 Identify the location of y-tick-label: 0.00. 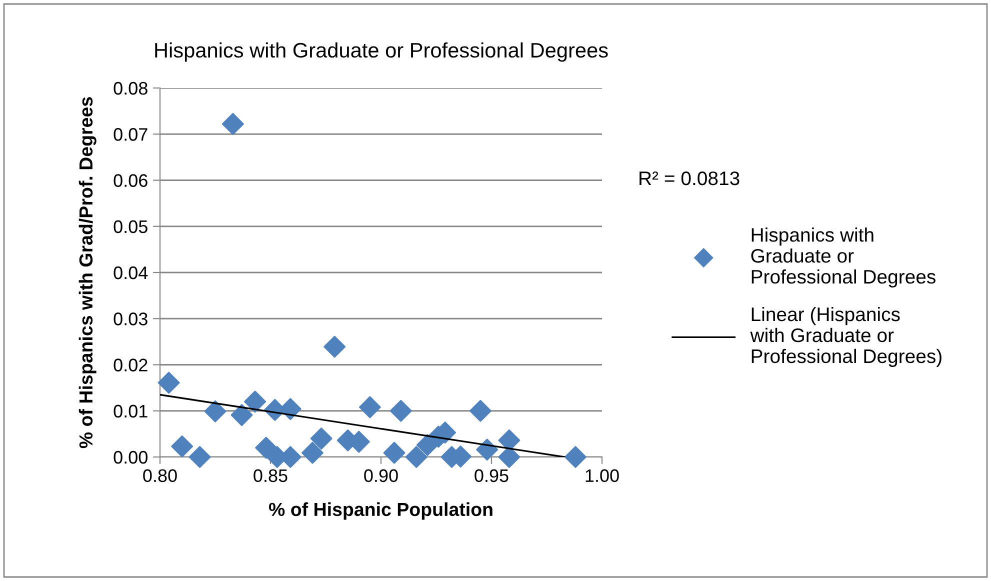
(131, 457).